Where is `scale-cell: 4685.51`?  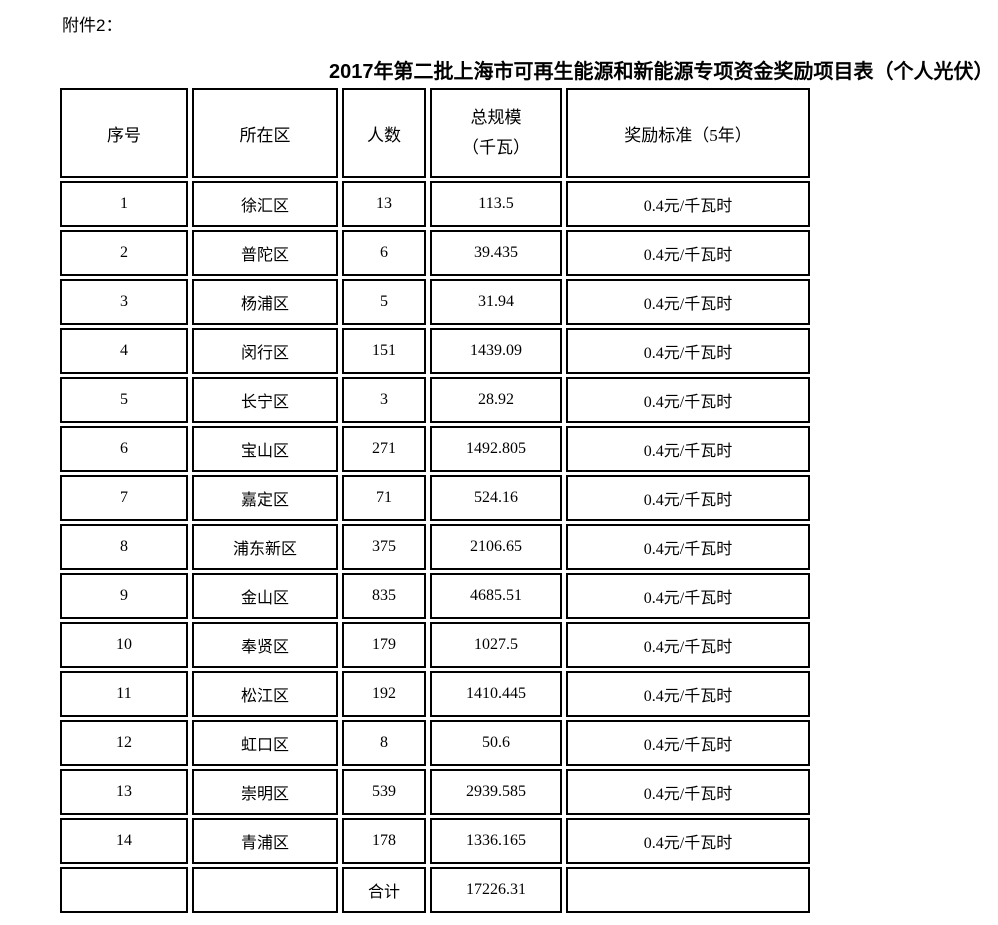
scale-cell: 4685.51 is located at coordinates (496, 596).